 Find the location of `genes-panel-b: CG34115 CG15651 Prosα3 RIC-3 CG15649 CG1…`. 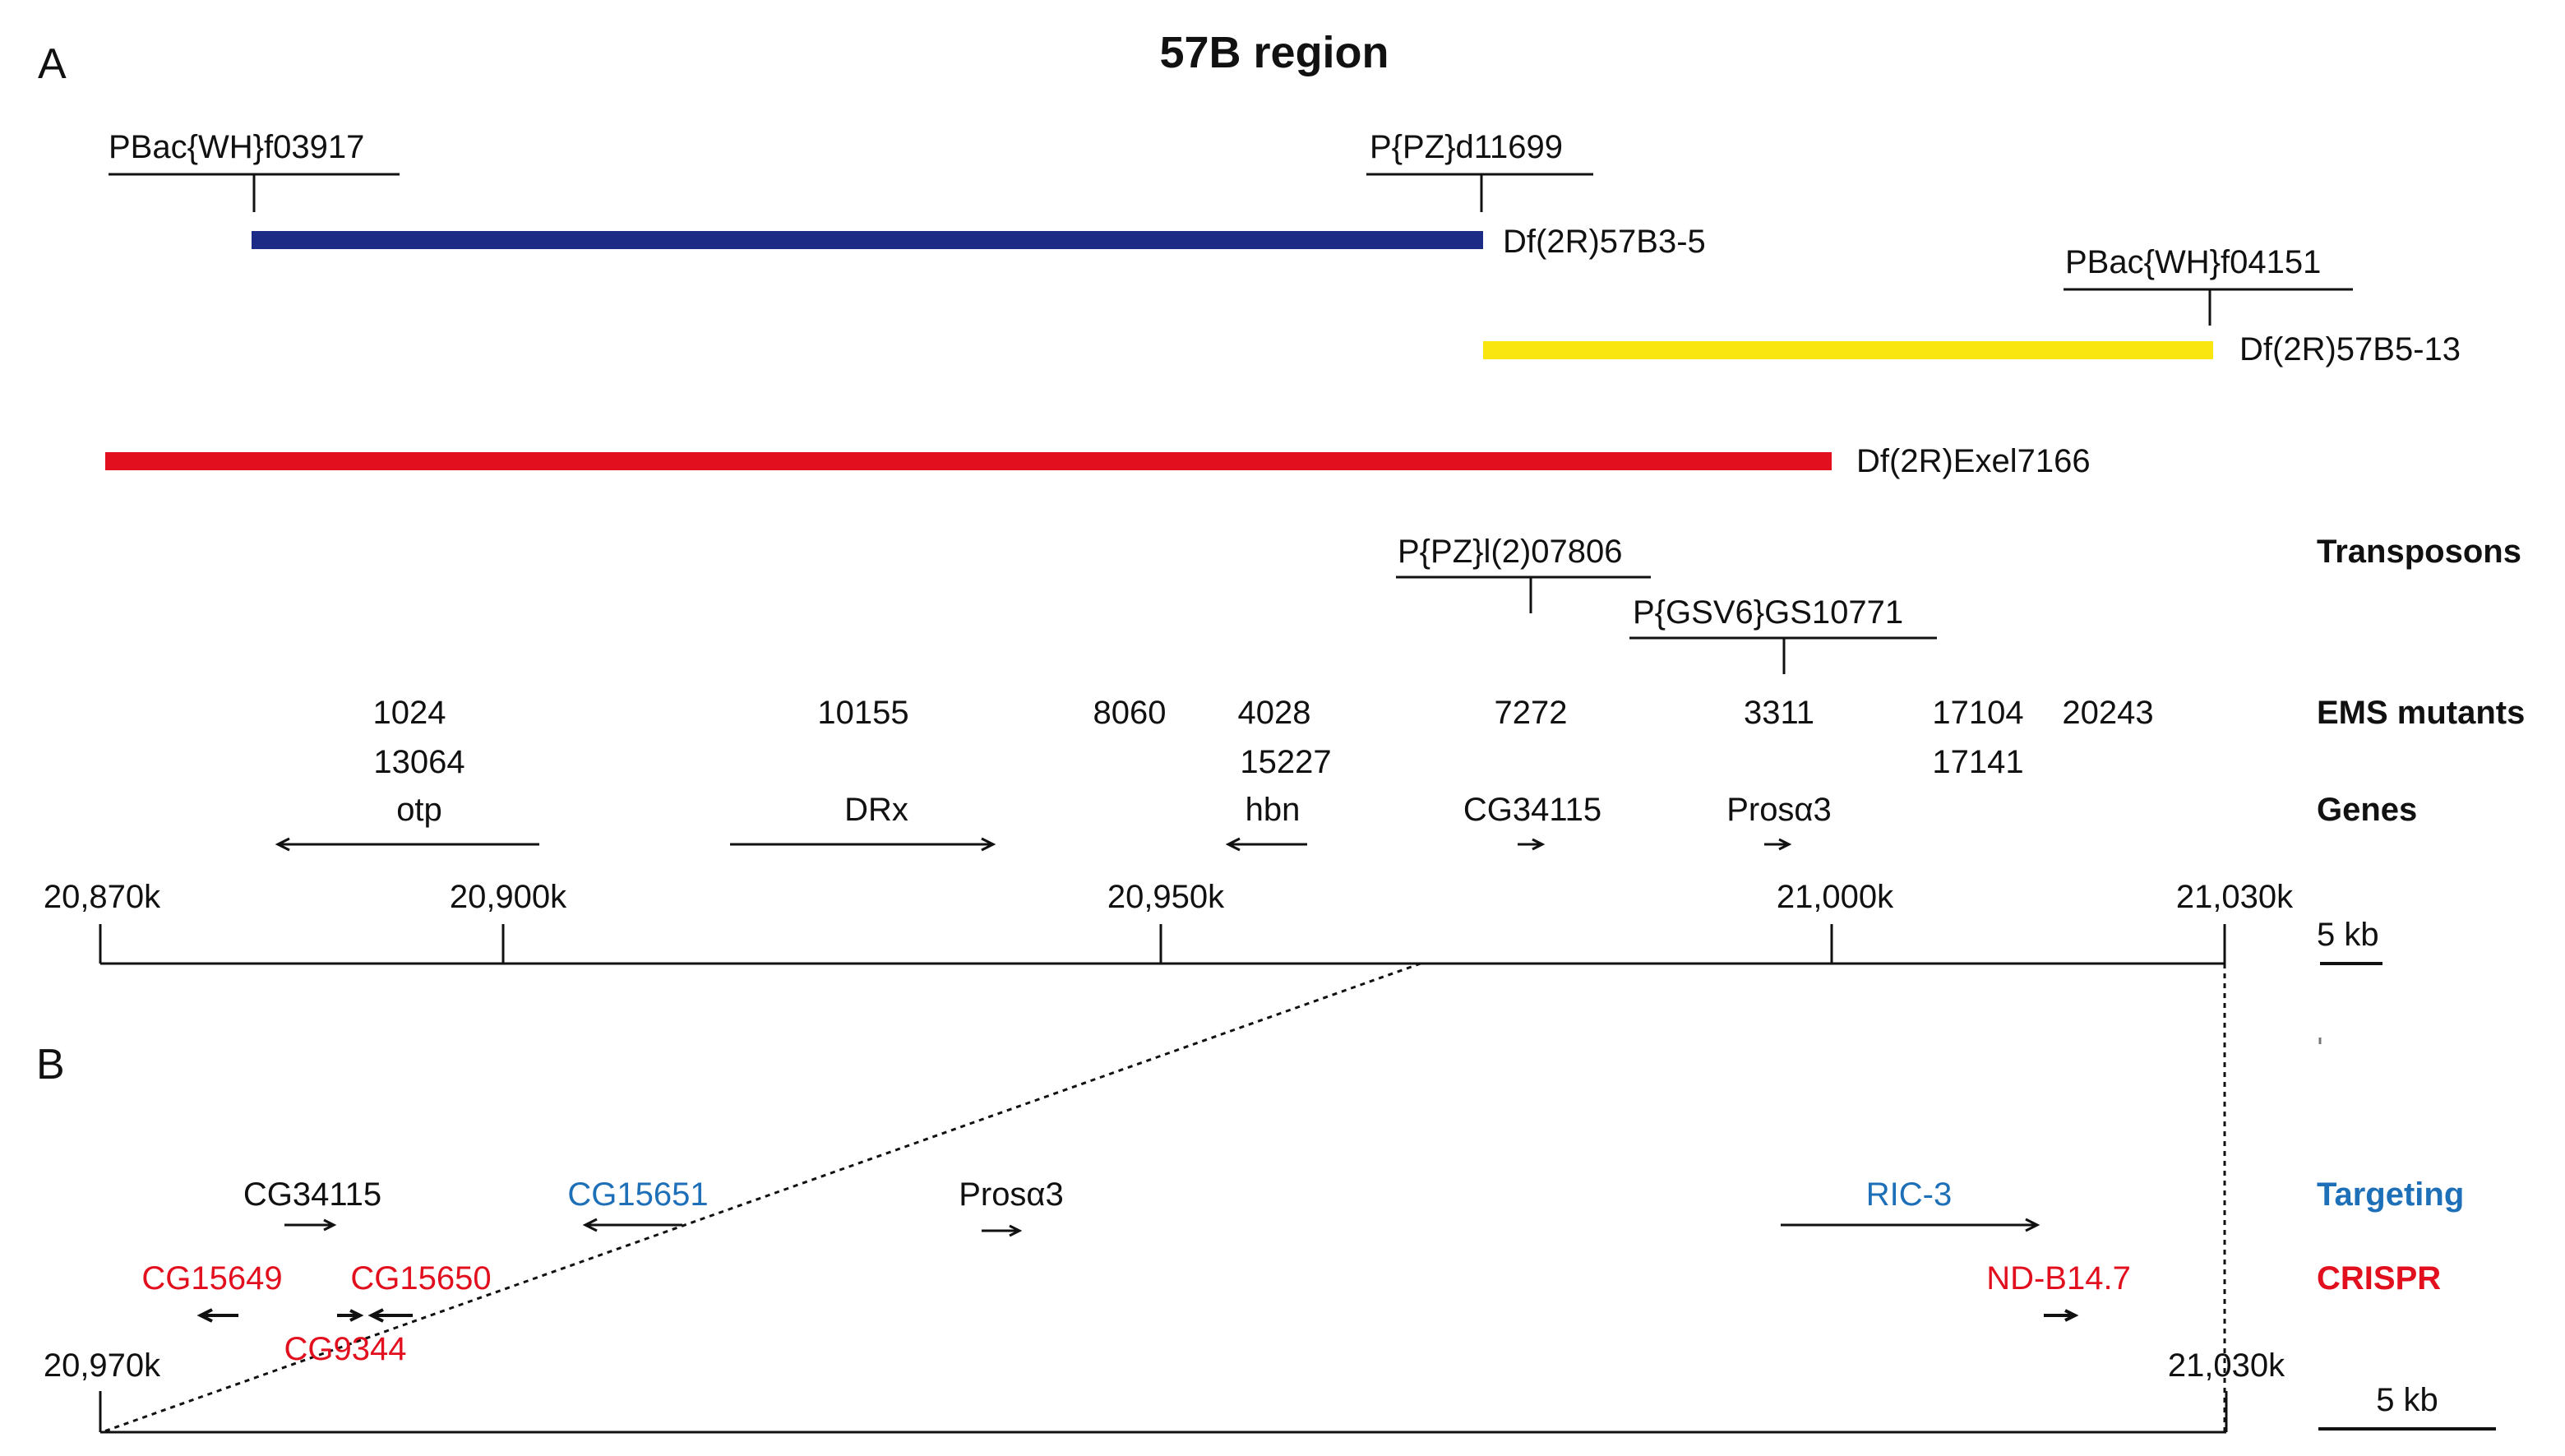

genes-panel-b: CG34115 CG15651 Prosα3 RIC-3 CG15649 CG1… is located at coordinates (1135, 1271).